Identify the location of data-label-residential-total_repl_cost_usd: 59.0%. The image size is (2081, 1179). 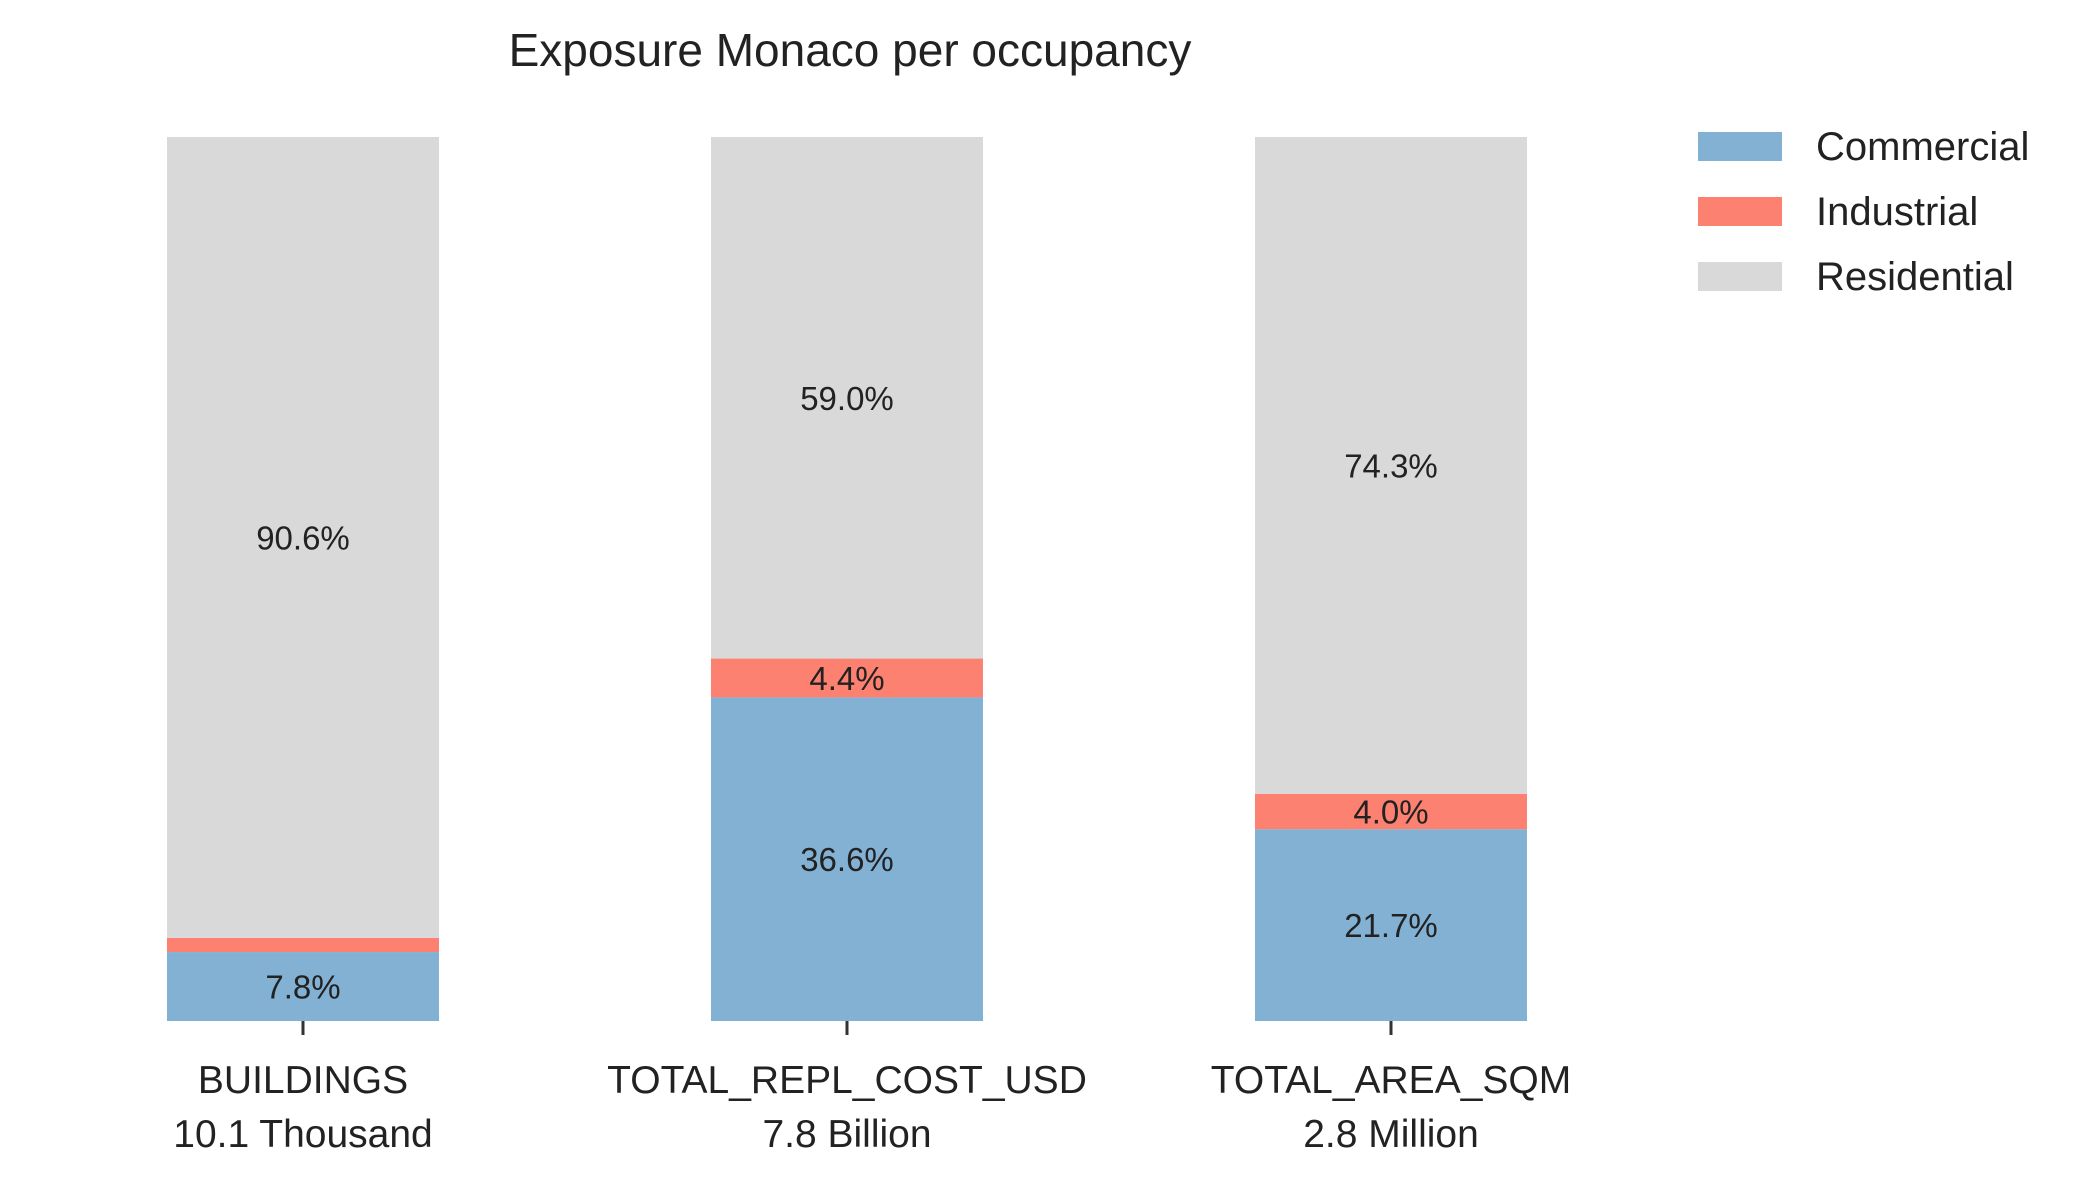
(847, 398).